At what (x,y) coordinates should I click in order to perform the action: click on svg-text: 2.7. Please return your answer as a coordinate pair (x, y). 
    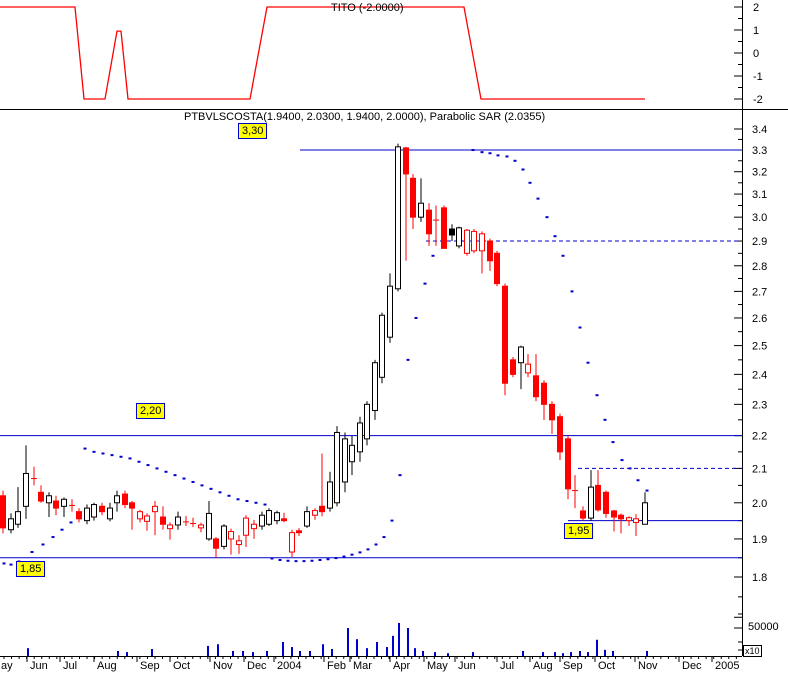
    Looking at the image, I should click on (759, 292).